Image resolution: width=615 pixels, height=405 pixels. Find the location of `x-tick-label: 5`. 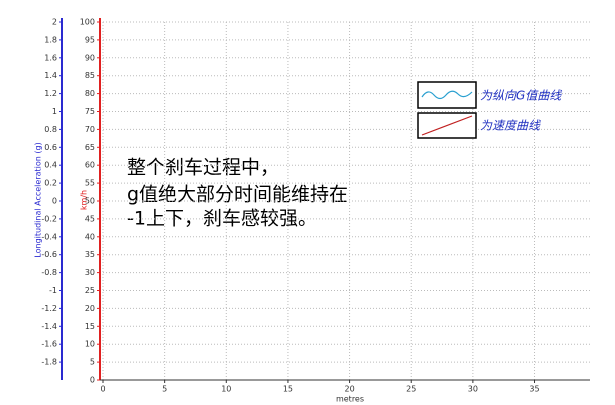

x-tick-label: 5 is located at coordinates (164, 389).